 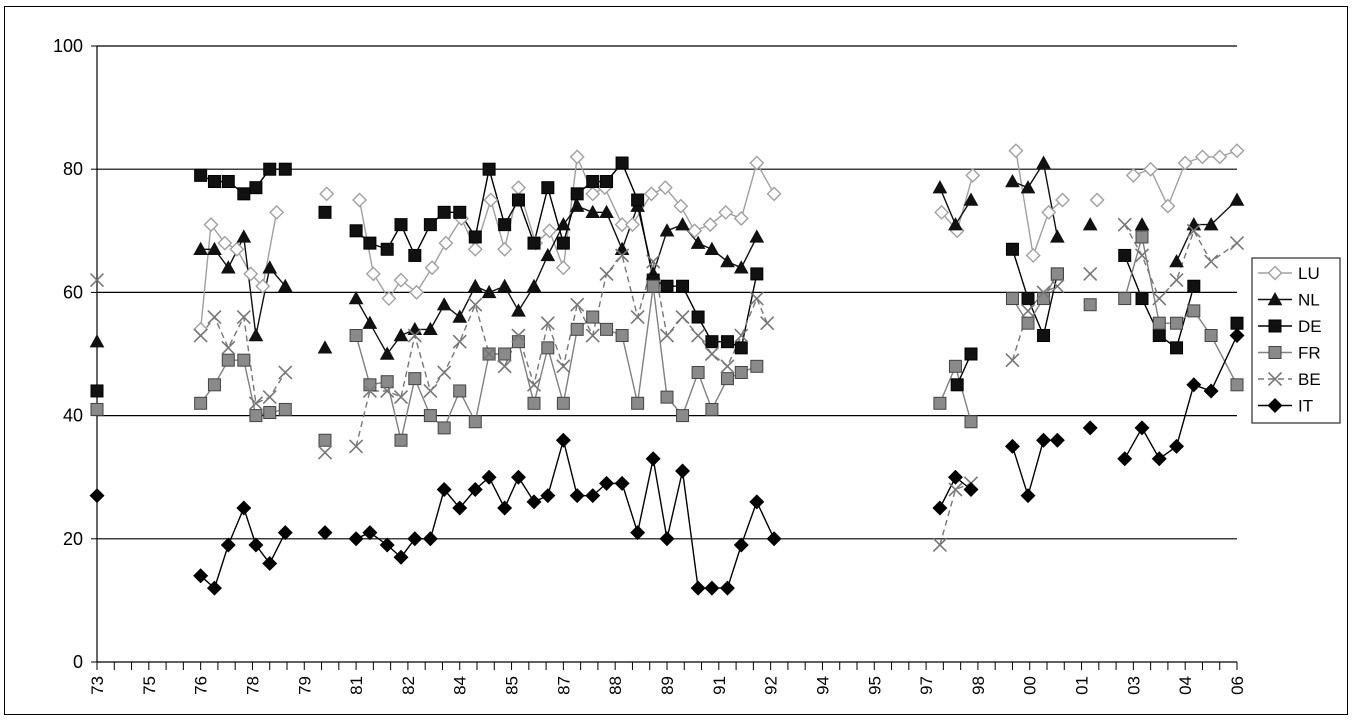 I want to click on x-tick-label: 94, so click(x=822, y=685).